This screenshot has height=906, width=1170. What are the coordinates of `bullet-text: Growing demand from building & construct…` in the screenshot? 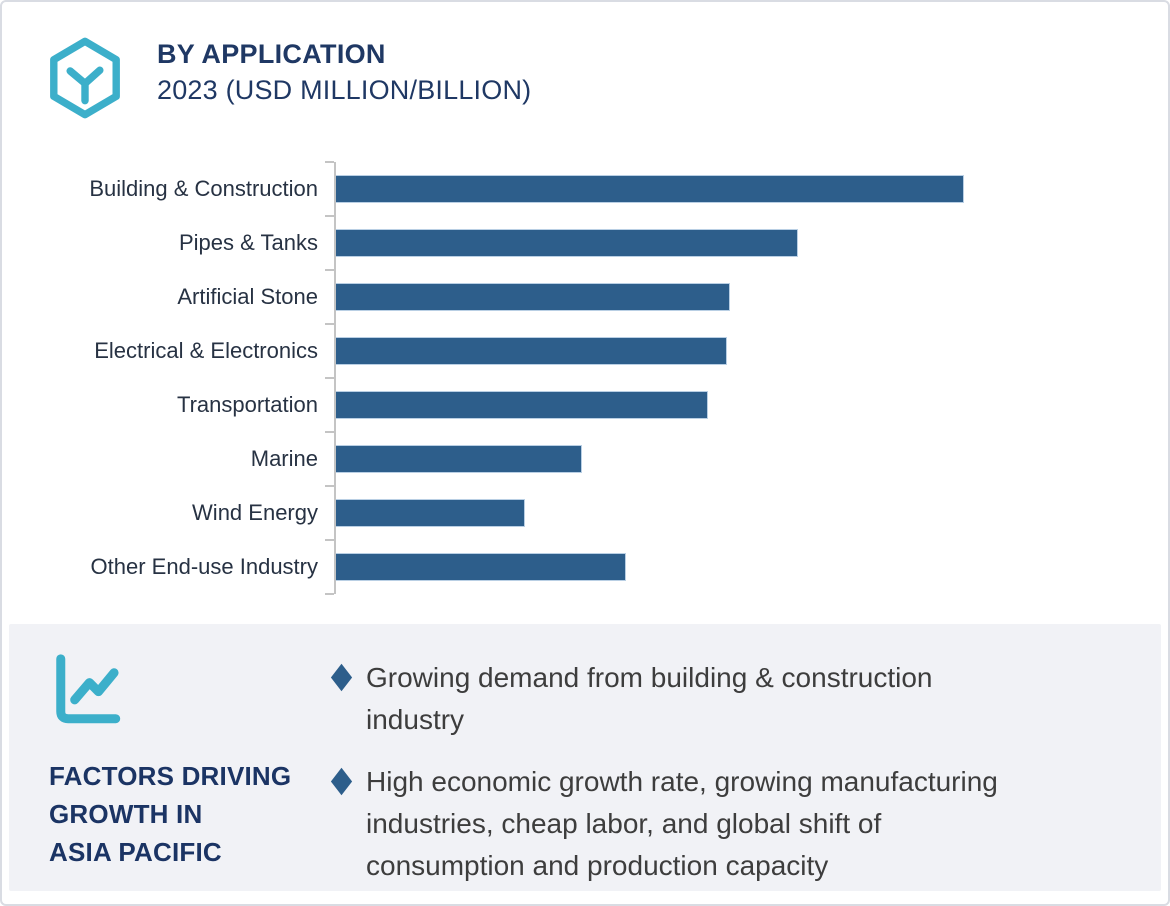 It's located at (649, 698).